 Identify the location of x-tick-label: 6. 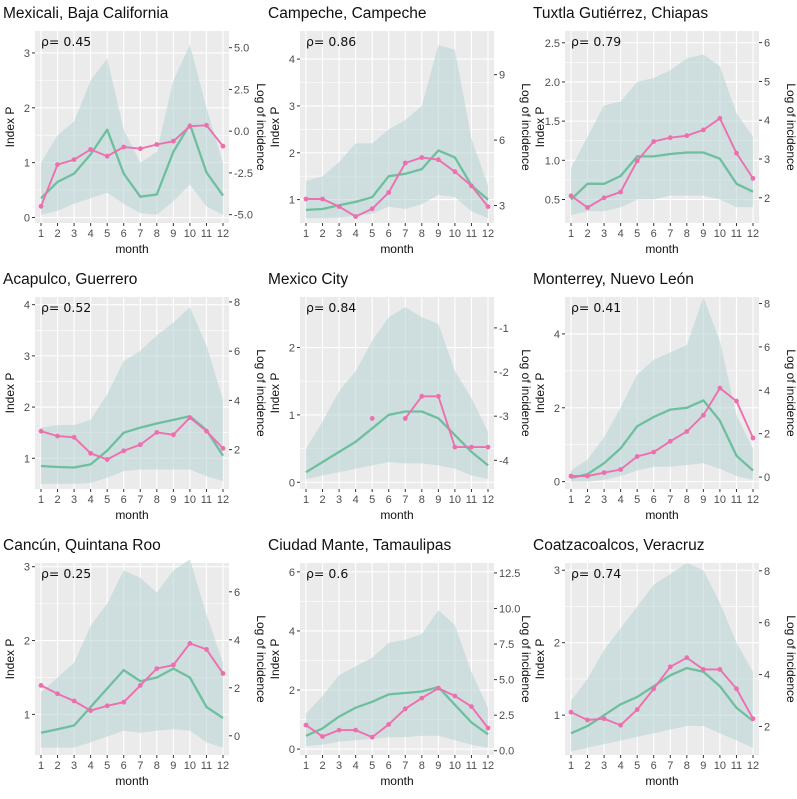
(124, 234).